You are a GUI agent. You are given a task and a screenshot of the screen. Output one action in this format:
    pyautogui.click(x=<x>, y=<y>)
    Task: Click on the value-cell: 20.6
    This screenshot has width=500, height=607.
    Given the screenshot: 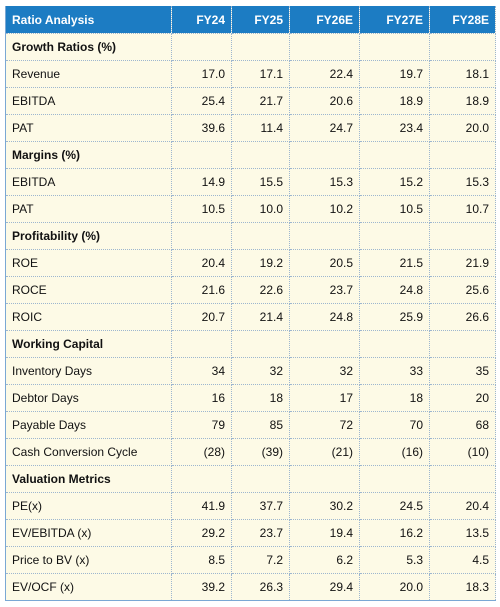 What is the action you would take?
    pyautogui.click(x=324, y=101)
    